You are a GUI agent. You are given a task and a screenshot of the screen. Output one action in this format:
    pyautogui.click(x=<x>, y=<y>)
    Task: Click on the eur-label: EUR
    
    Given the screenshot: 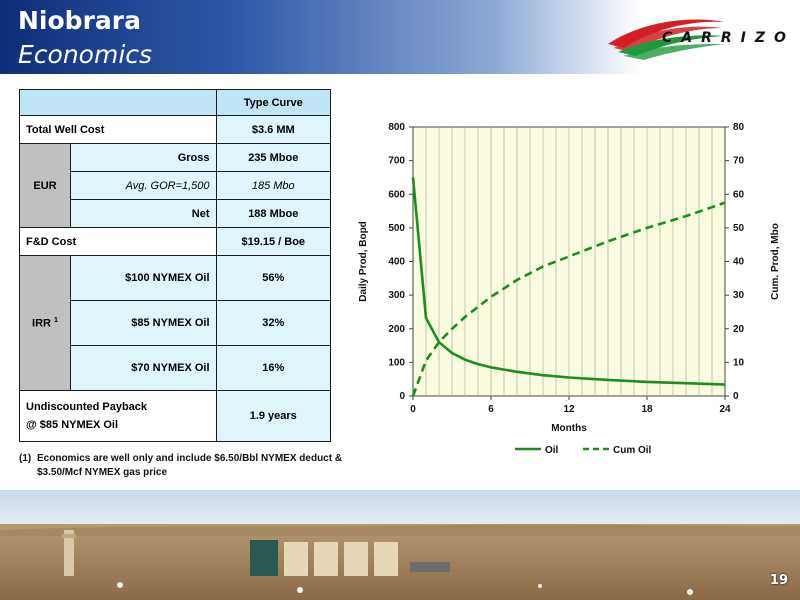 What is the action you would take?
    pyautogui.click(x=45, y=185)
    